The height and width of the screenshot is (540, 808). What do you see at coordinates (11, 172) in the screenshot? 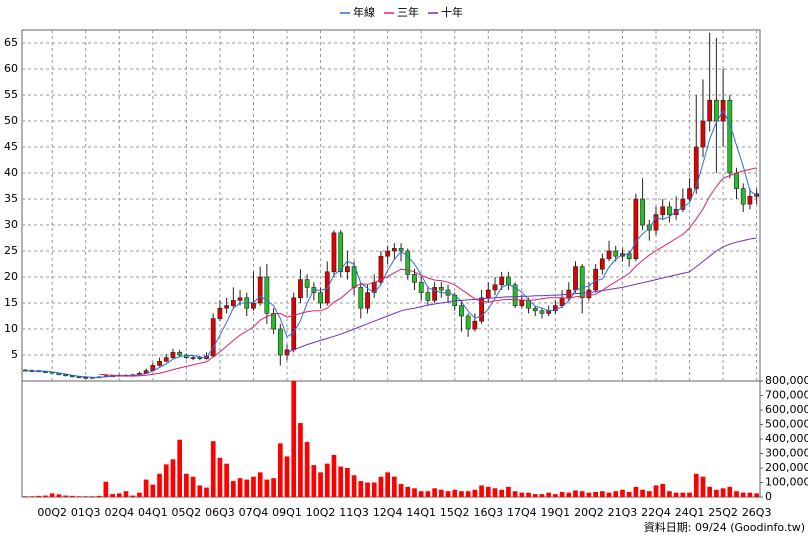
I see `y-tick-label: 40` at bounding box center [11, 172].